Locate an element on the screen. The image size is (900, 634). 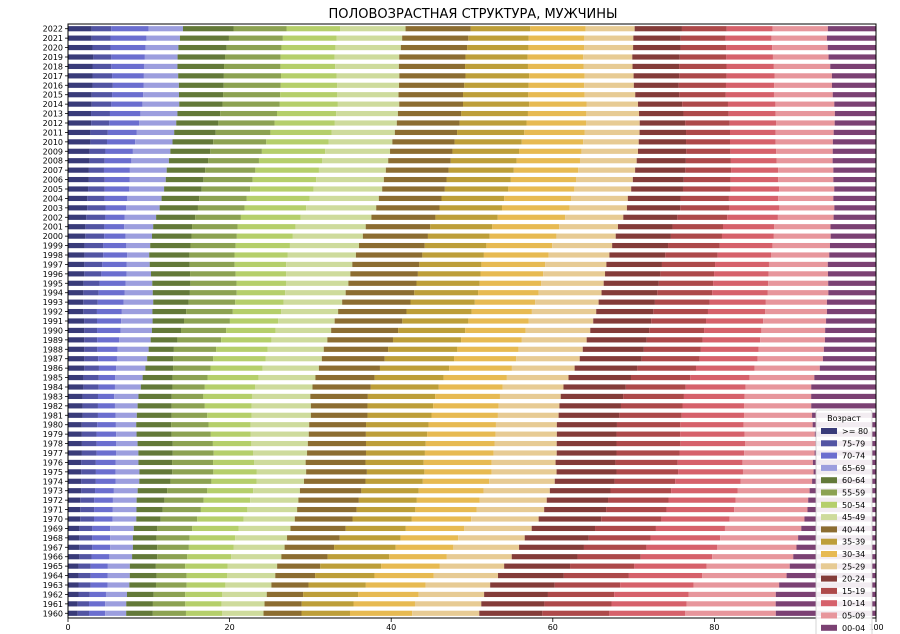
y-tick-label: 2006 is located at coordinates (53, 180).